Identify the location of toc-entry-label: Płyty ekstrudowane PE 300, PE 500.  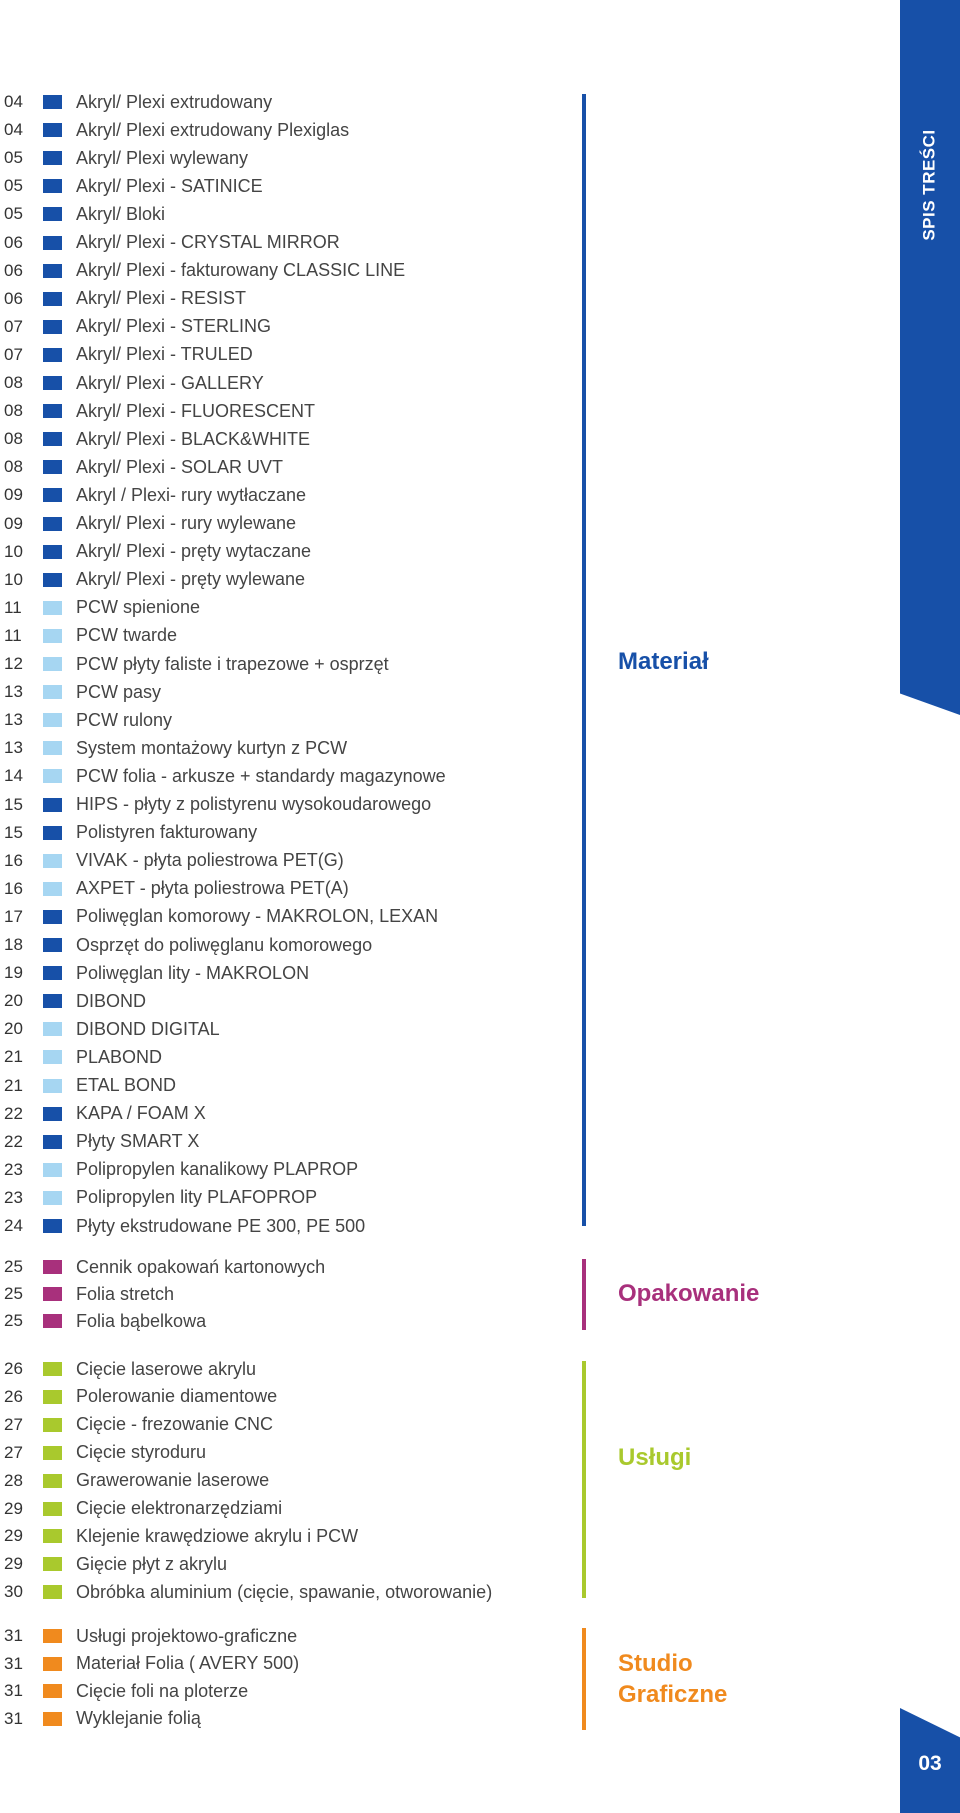
(221, 1225).